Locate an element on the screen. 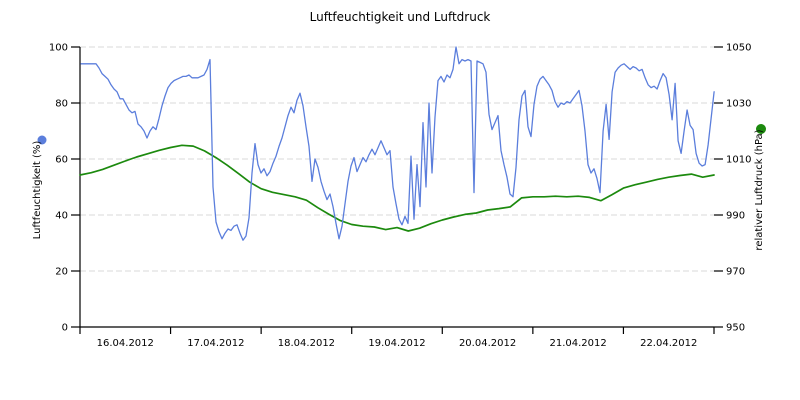 The height and width of the screenshot is (400, 800). x-tick-label: 16.04.2012 is located at coordinates (125, 343).